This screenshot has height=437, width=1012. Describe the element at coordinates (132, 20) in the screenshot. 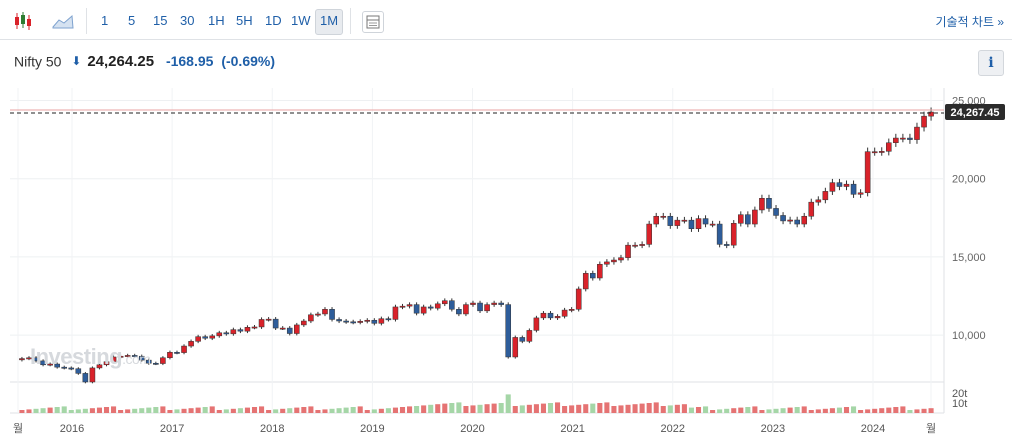

I see `timeframe-5: 5` at that location.